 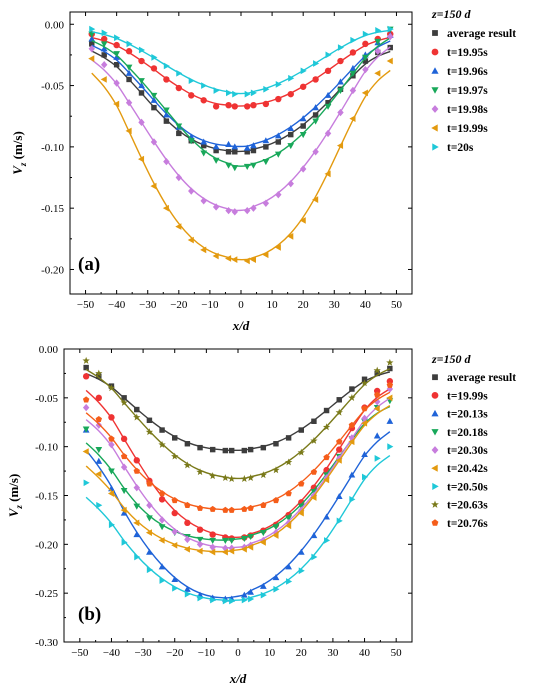 What do you see at coordinates (397, 653) in the screenshot?
I see `x-tick-label: 50` at bounding box center [397, 653].